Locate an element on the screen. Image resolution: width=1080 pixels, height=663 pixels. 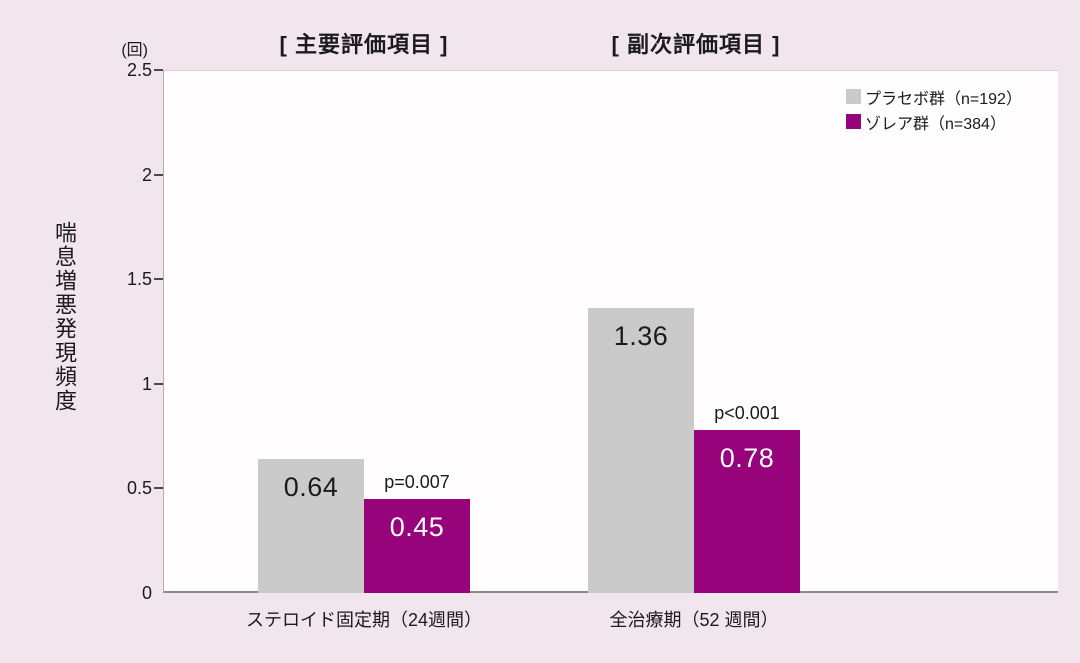
y-tick-label: 2 is located at coordinates (146, 174).